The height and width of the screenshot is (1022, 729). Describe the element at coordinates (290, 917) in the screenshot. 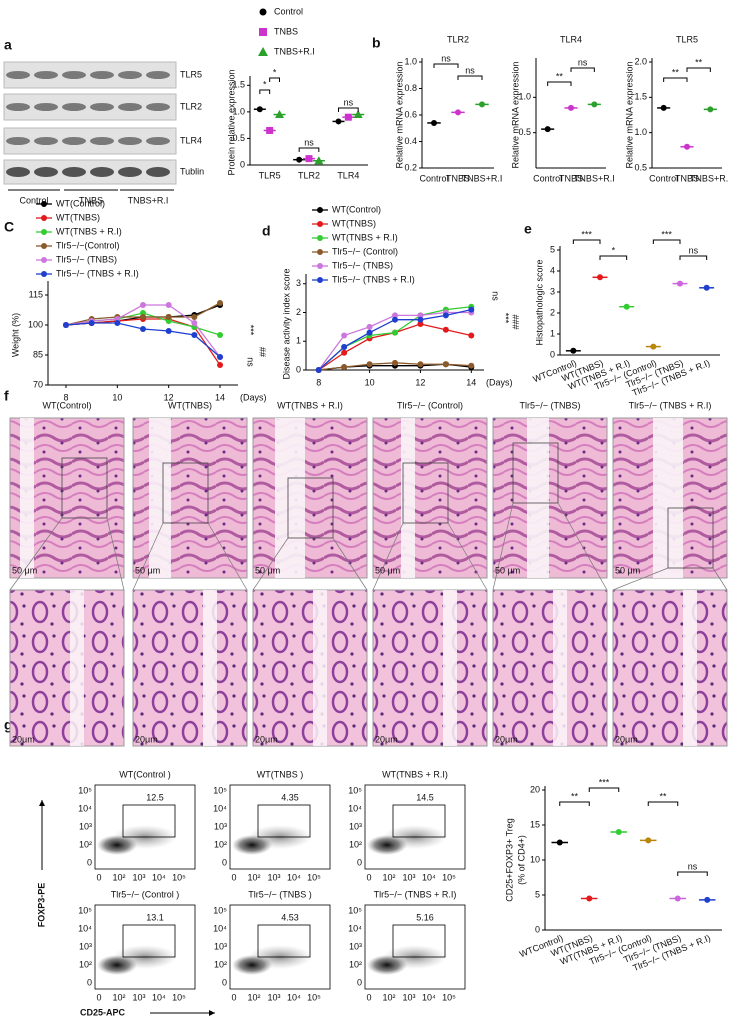

I see `gate-percentage: 4.53` at that location.